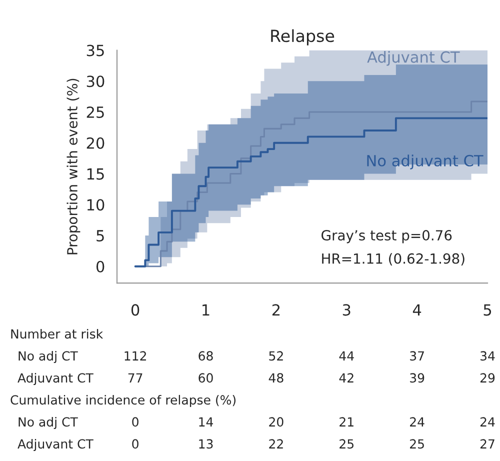  Describe the element at coordinates (95, 82) in the screenshot. I see `y-tick-label: 30` at that location.